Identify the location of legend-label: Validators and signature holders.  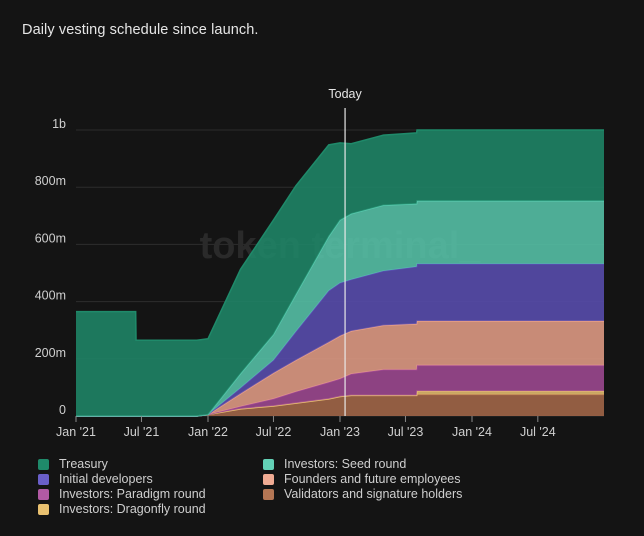
(373, 494).